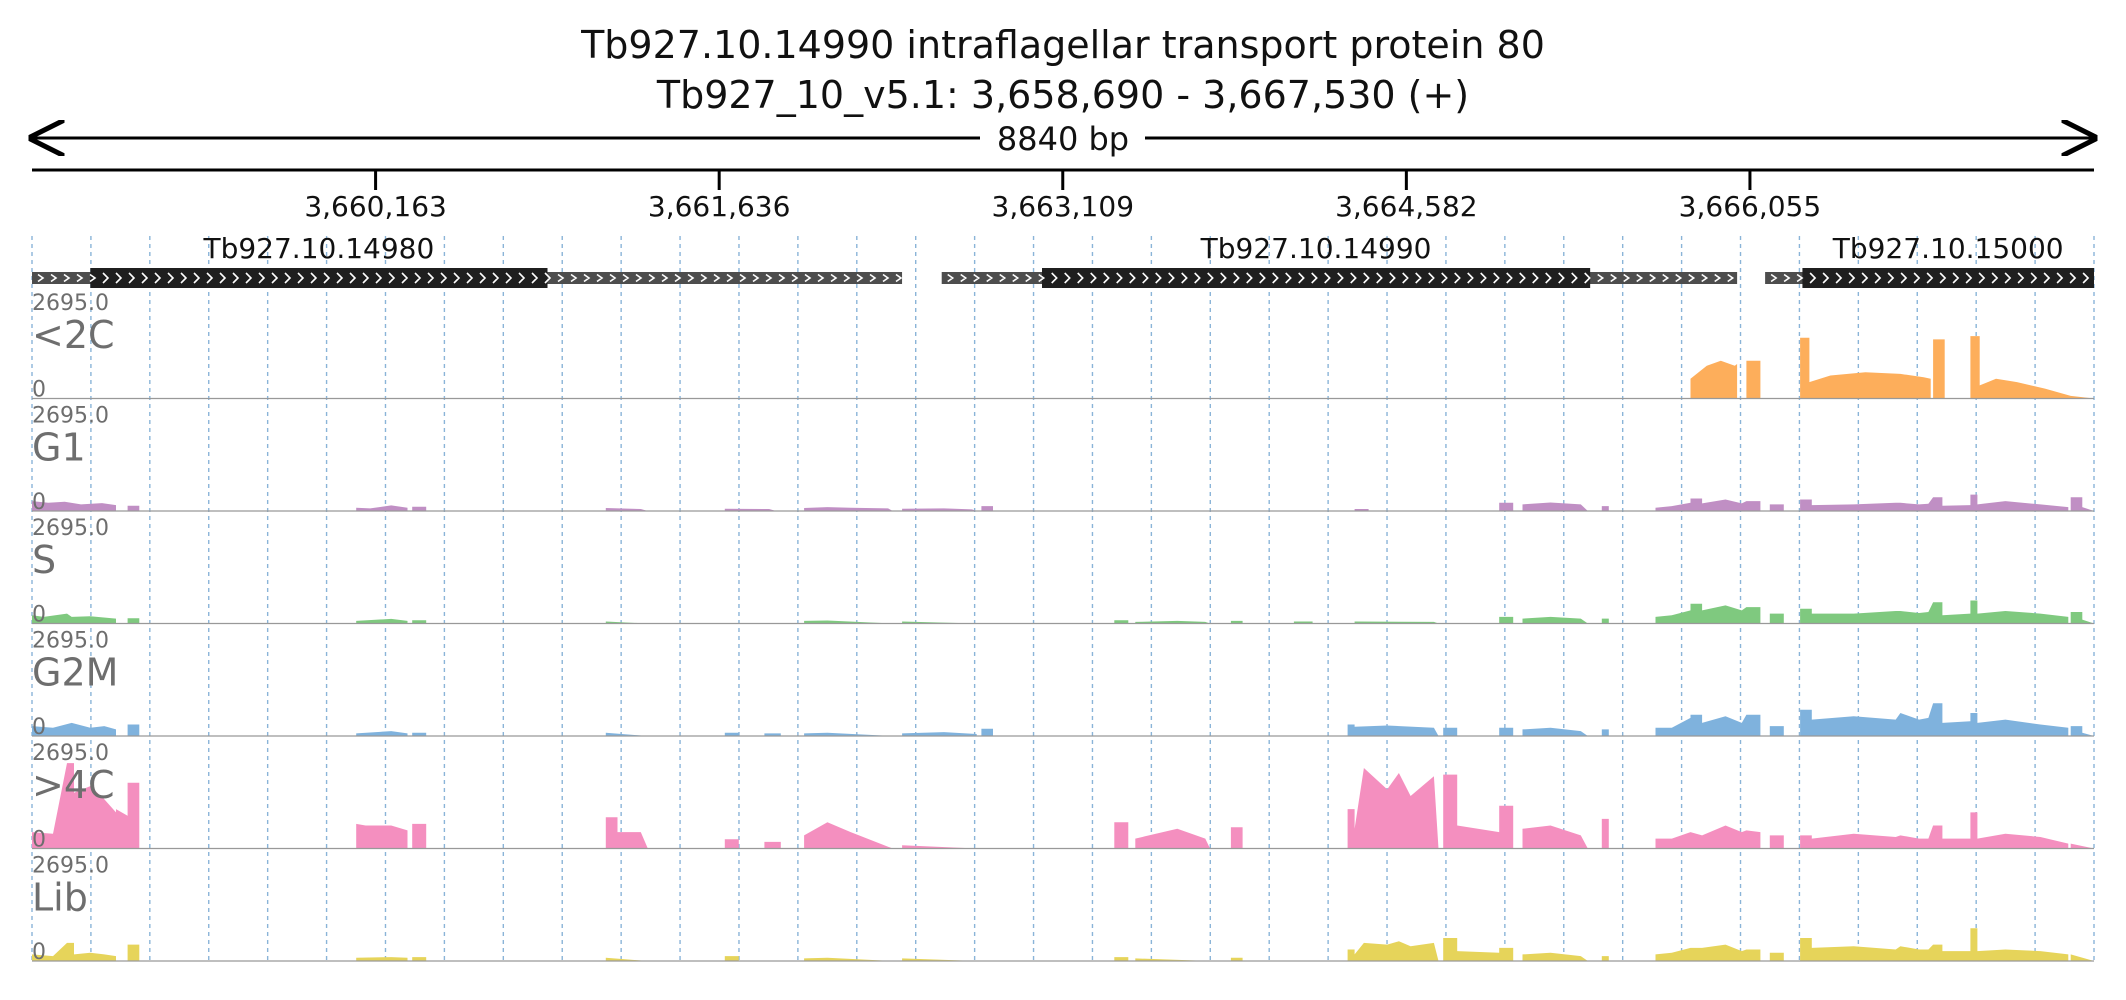 The width and height of the screenshot is (2126, 1000). What do you see at coordinates (1063, 206) in the screenshot?
I see `axis-tick-label: 3,663,109` at bounding box center [1063, 206].